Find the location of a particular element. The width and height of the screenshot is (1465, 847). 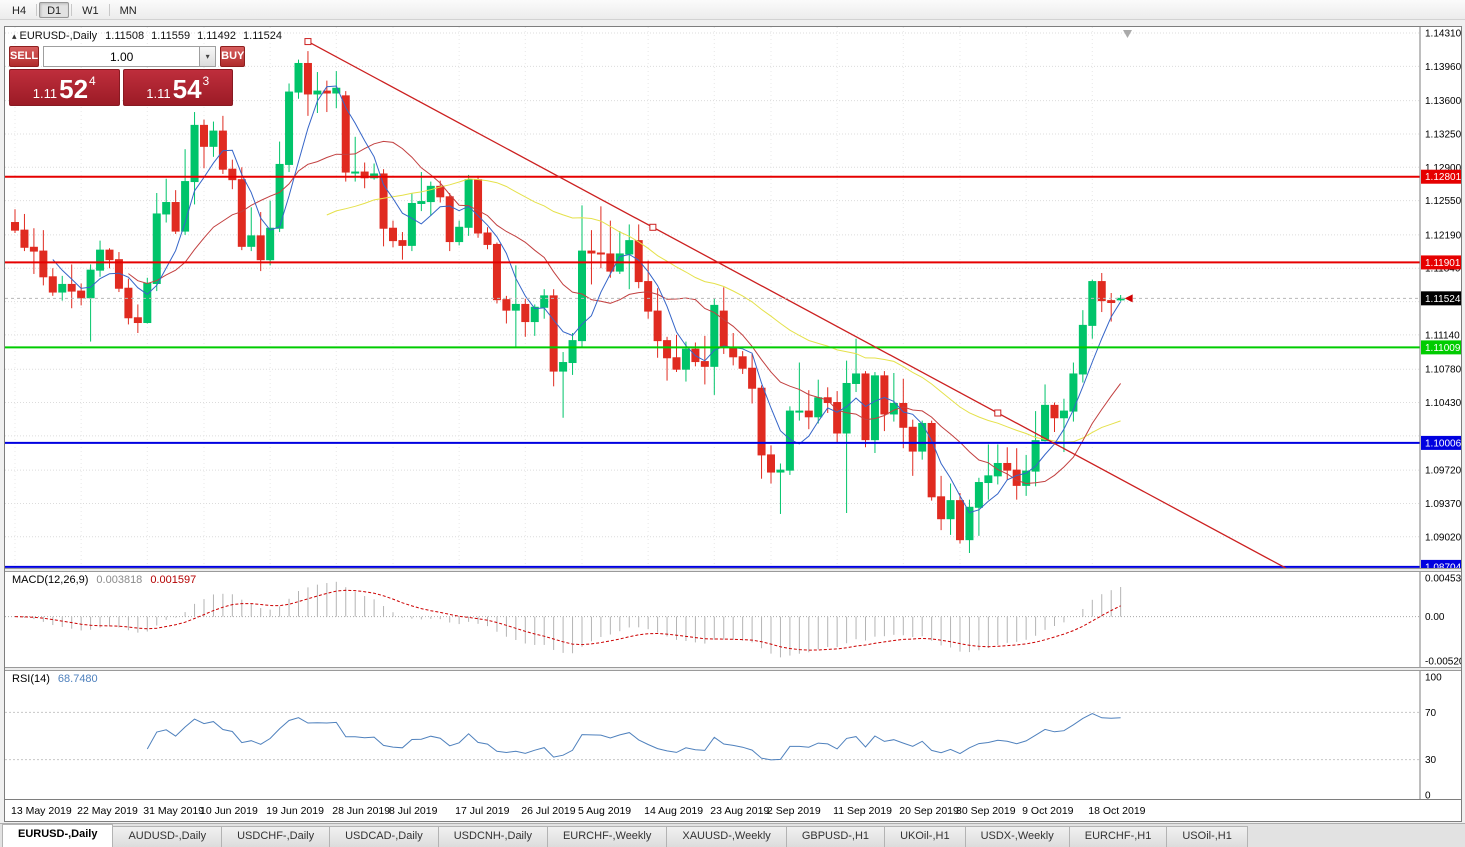

svg-text: 1.10430 is located at coordinates (1443, 403).